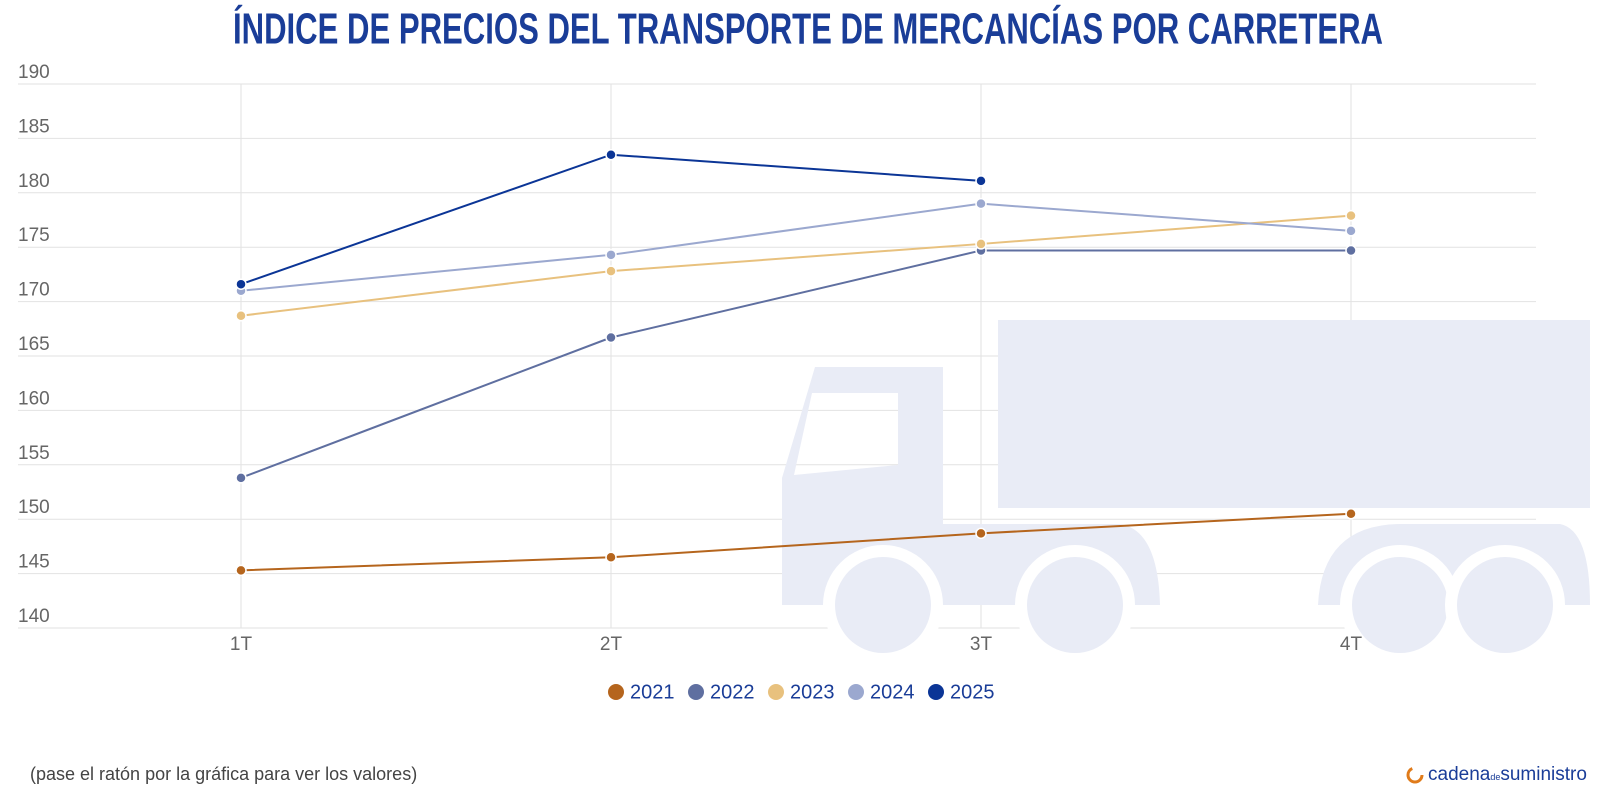  I want to click on x-tick-label: 3T, so click(981, 644).